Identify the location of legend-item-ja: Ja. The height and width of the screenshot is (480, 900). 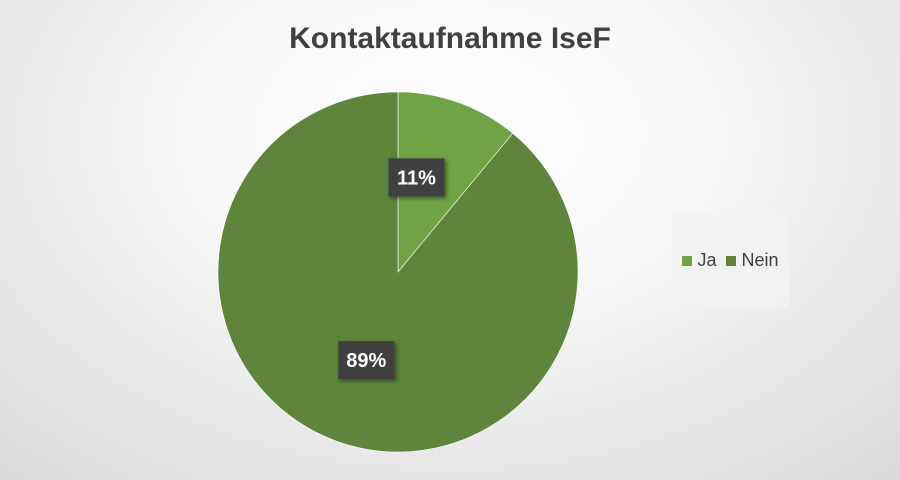
(699, 260).